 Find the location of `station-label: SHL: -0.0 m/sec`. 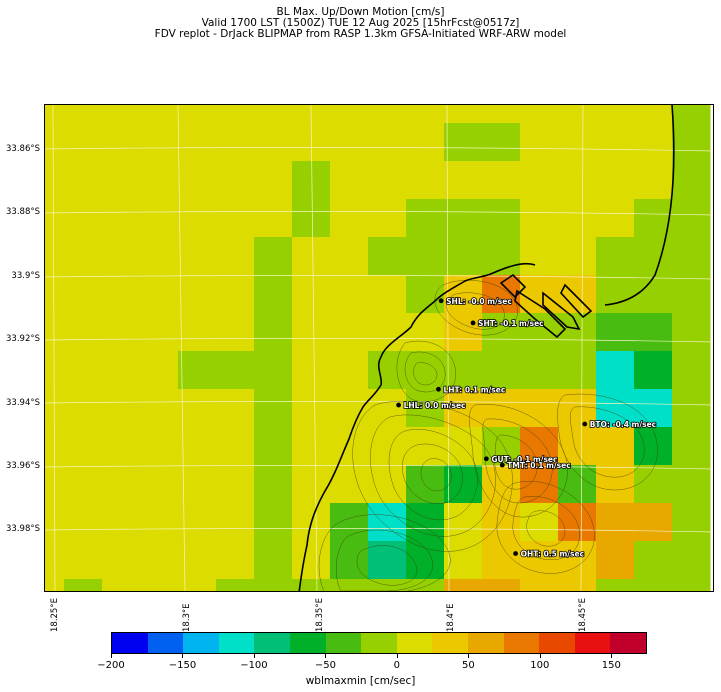

station-label: SHL: -0.0 m/sec is located at coordinates (479, 301).